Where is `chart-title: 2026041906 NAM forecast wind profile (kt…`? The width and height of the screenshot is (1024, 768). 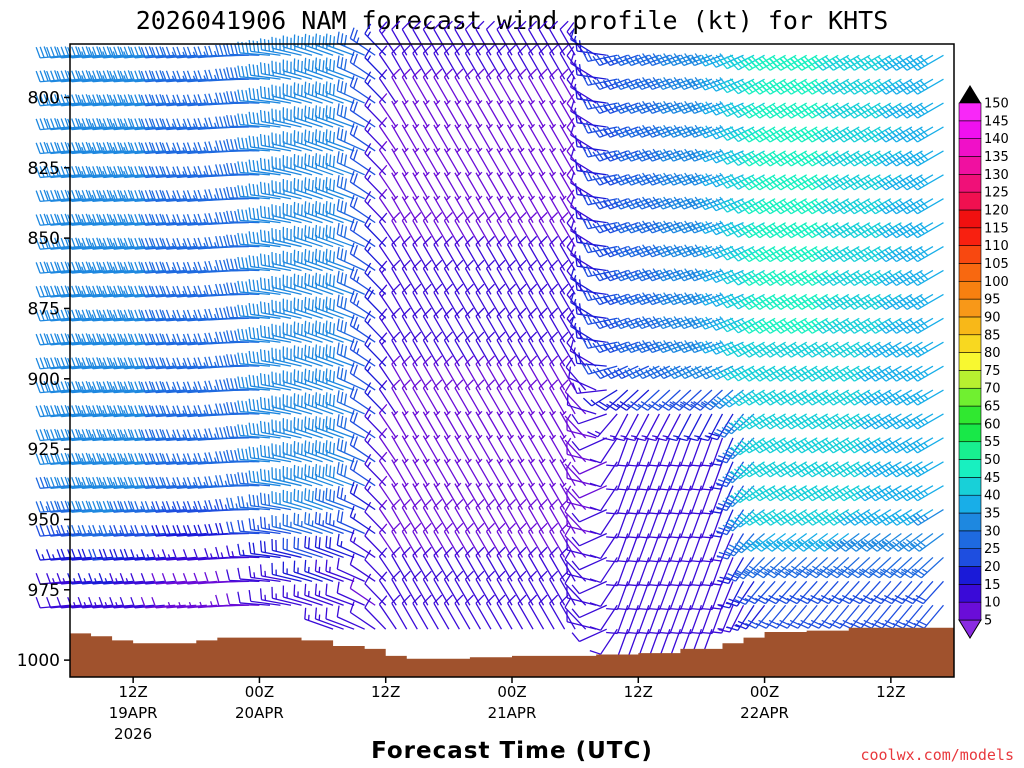 chart-title: 2026041906 NAM forecast wind profile (kt… is located at coordinates (512, 20).